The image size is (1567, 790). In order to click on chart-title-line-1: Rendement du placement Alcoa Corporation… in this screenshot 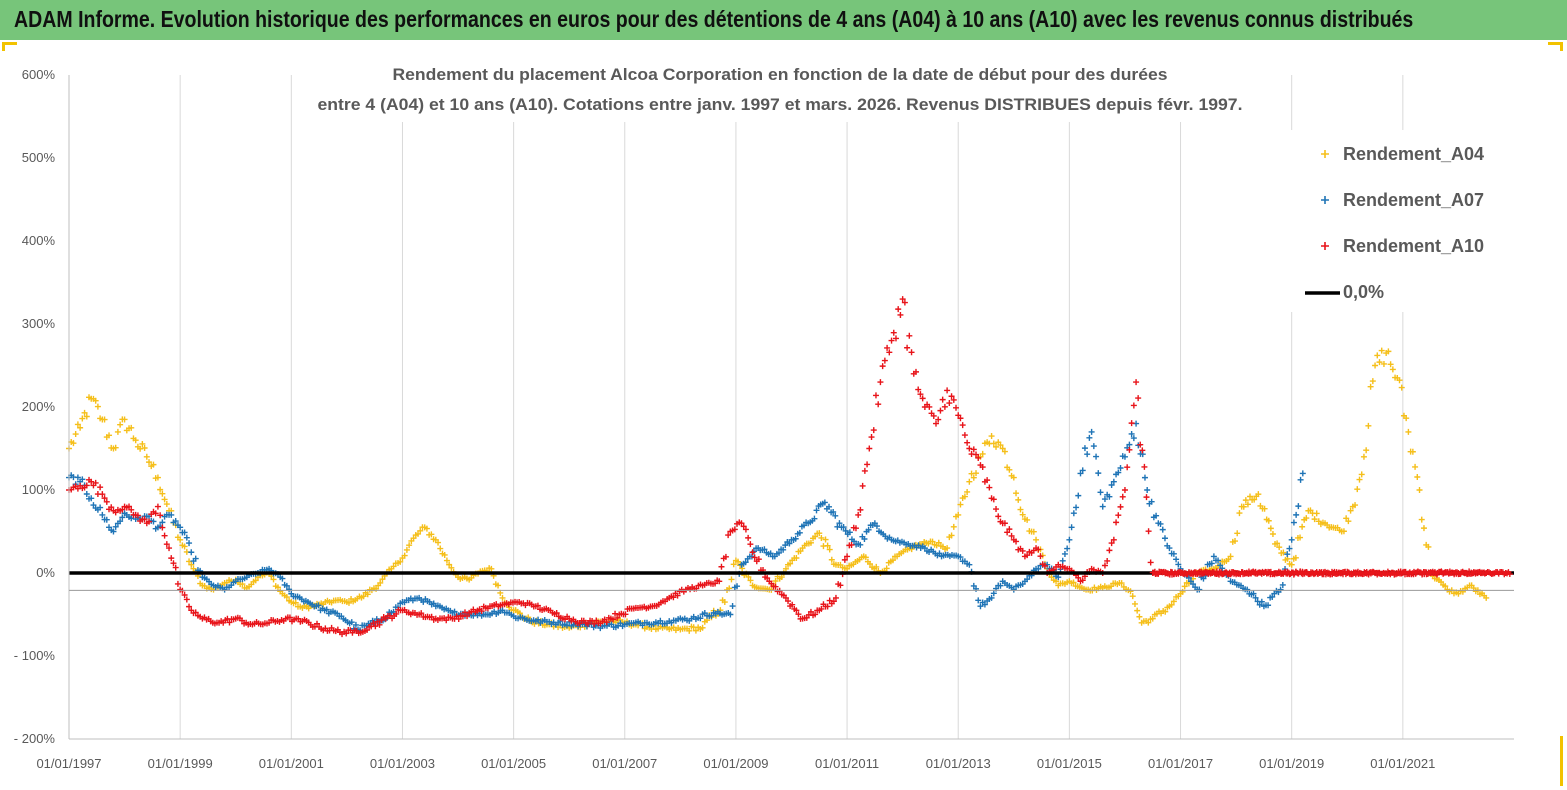, I will do `click(780, 74)`.